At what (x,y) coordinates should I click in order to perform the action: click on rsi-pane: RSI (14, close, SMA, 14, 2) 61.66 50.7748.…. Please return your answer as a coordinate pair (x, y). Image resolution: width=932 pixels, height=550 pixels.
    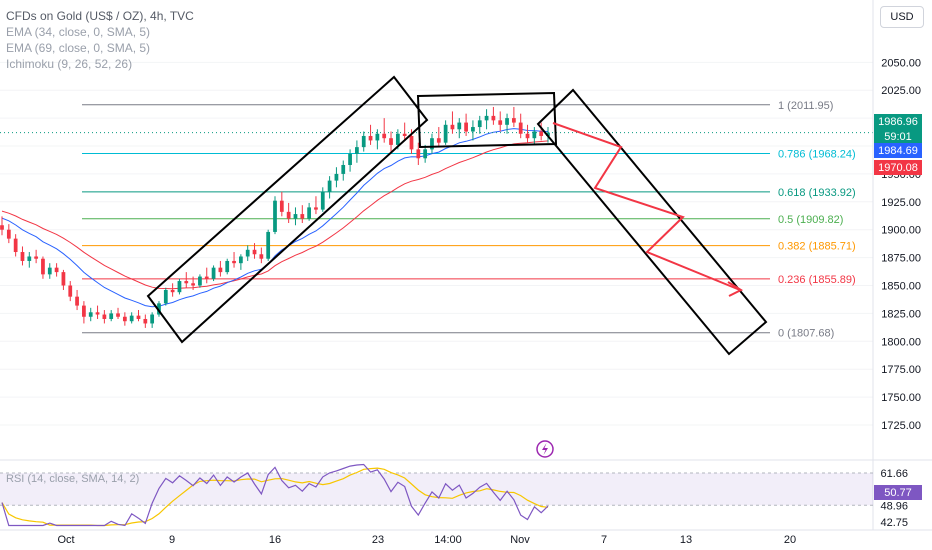
    Looking at the image, I should click on (466, 494).